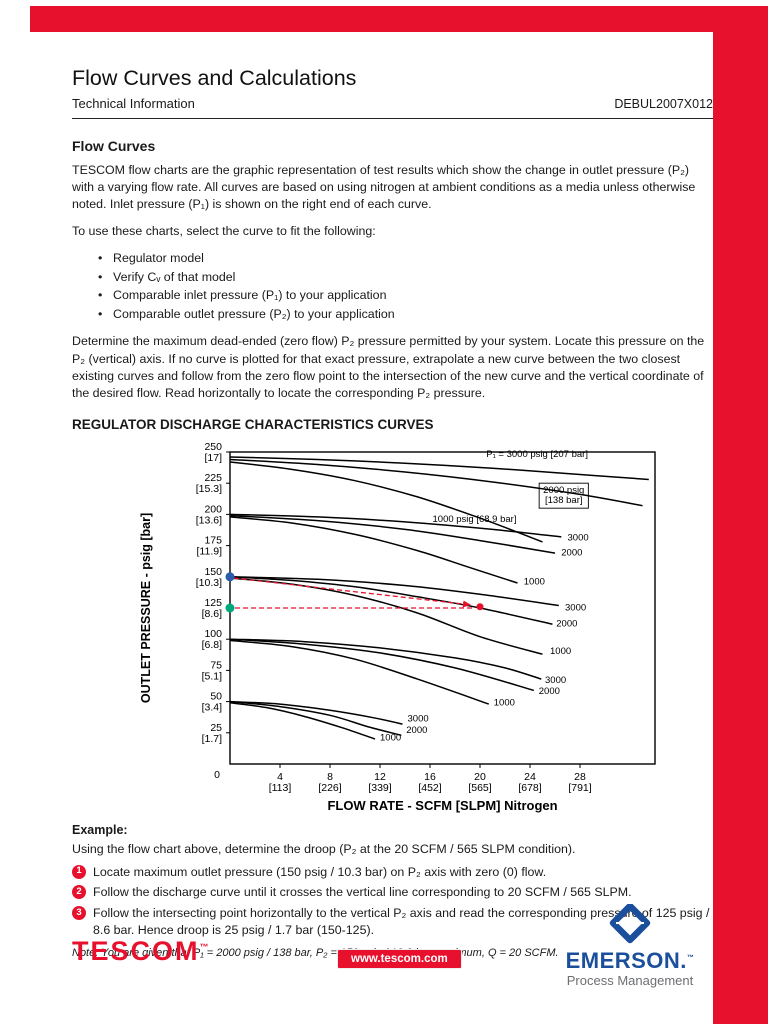 This screenshot has height=1024, width=768. What do you see at coordinates (537, 454) in the screenshot?
I see `curve-label: P₁ = 3000 psig [207 bar]` at bounding box center [537, 454].